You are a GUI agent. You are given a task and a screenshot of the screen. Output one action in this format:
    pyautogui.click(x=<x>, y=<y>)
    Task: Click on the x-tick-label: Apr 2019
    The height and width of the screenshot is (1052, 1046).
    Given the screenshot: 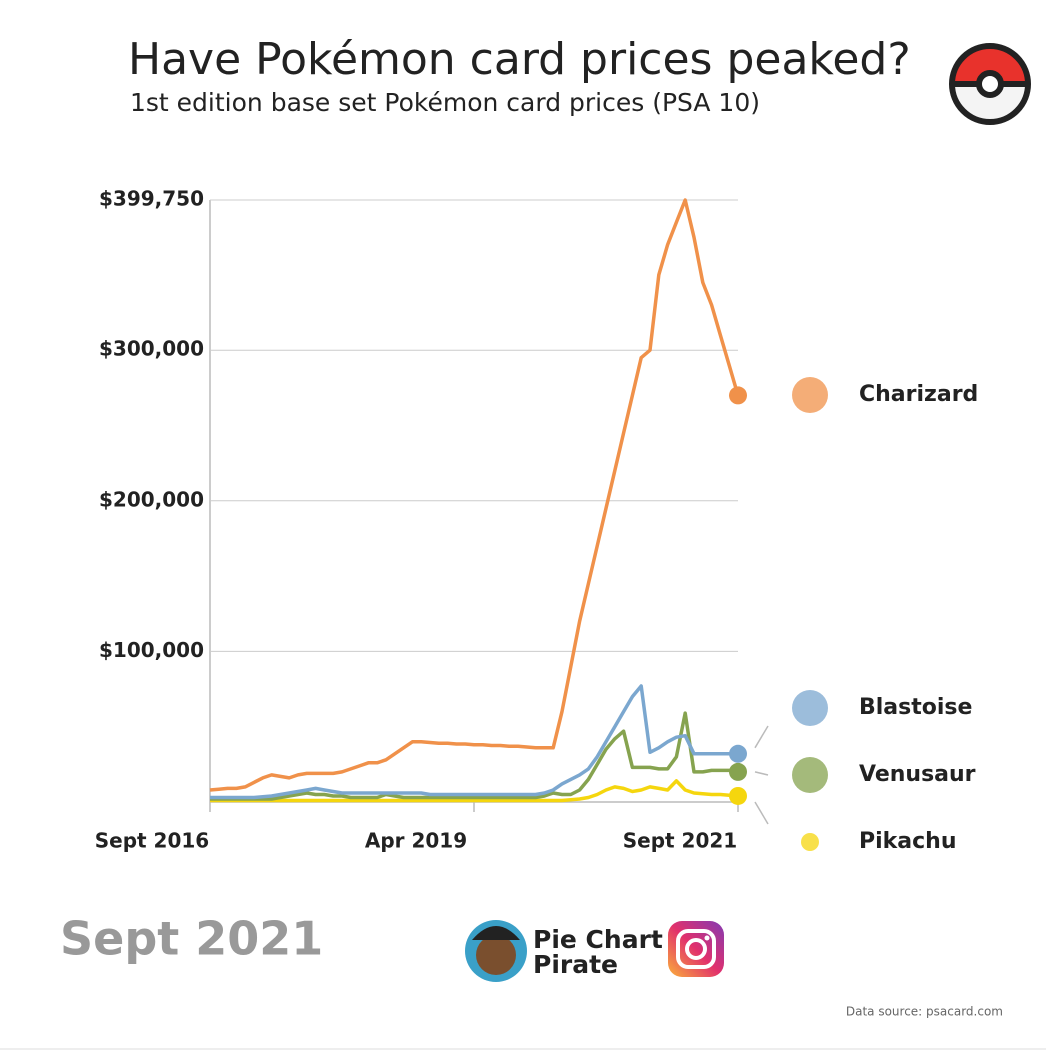 What is the action you would take?
    pyautogui.click(x=416, y=841)
    